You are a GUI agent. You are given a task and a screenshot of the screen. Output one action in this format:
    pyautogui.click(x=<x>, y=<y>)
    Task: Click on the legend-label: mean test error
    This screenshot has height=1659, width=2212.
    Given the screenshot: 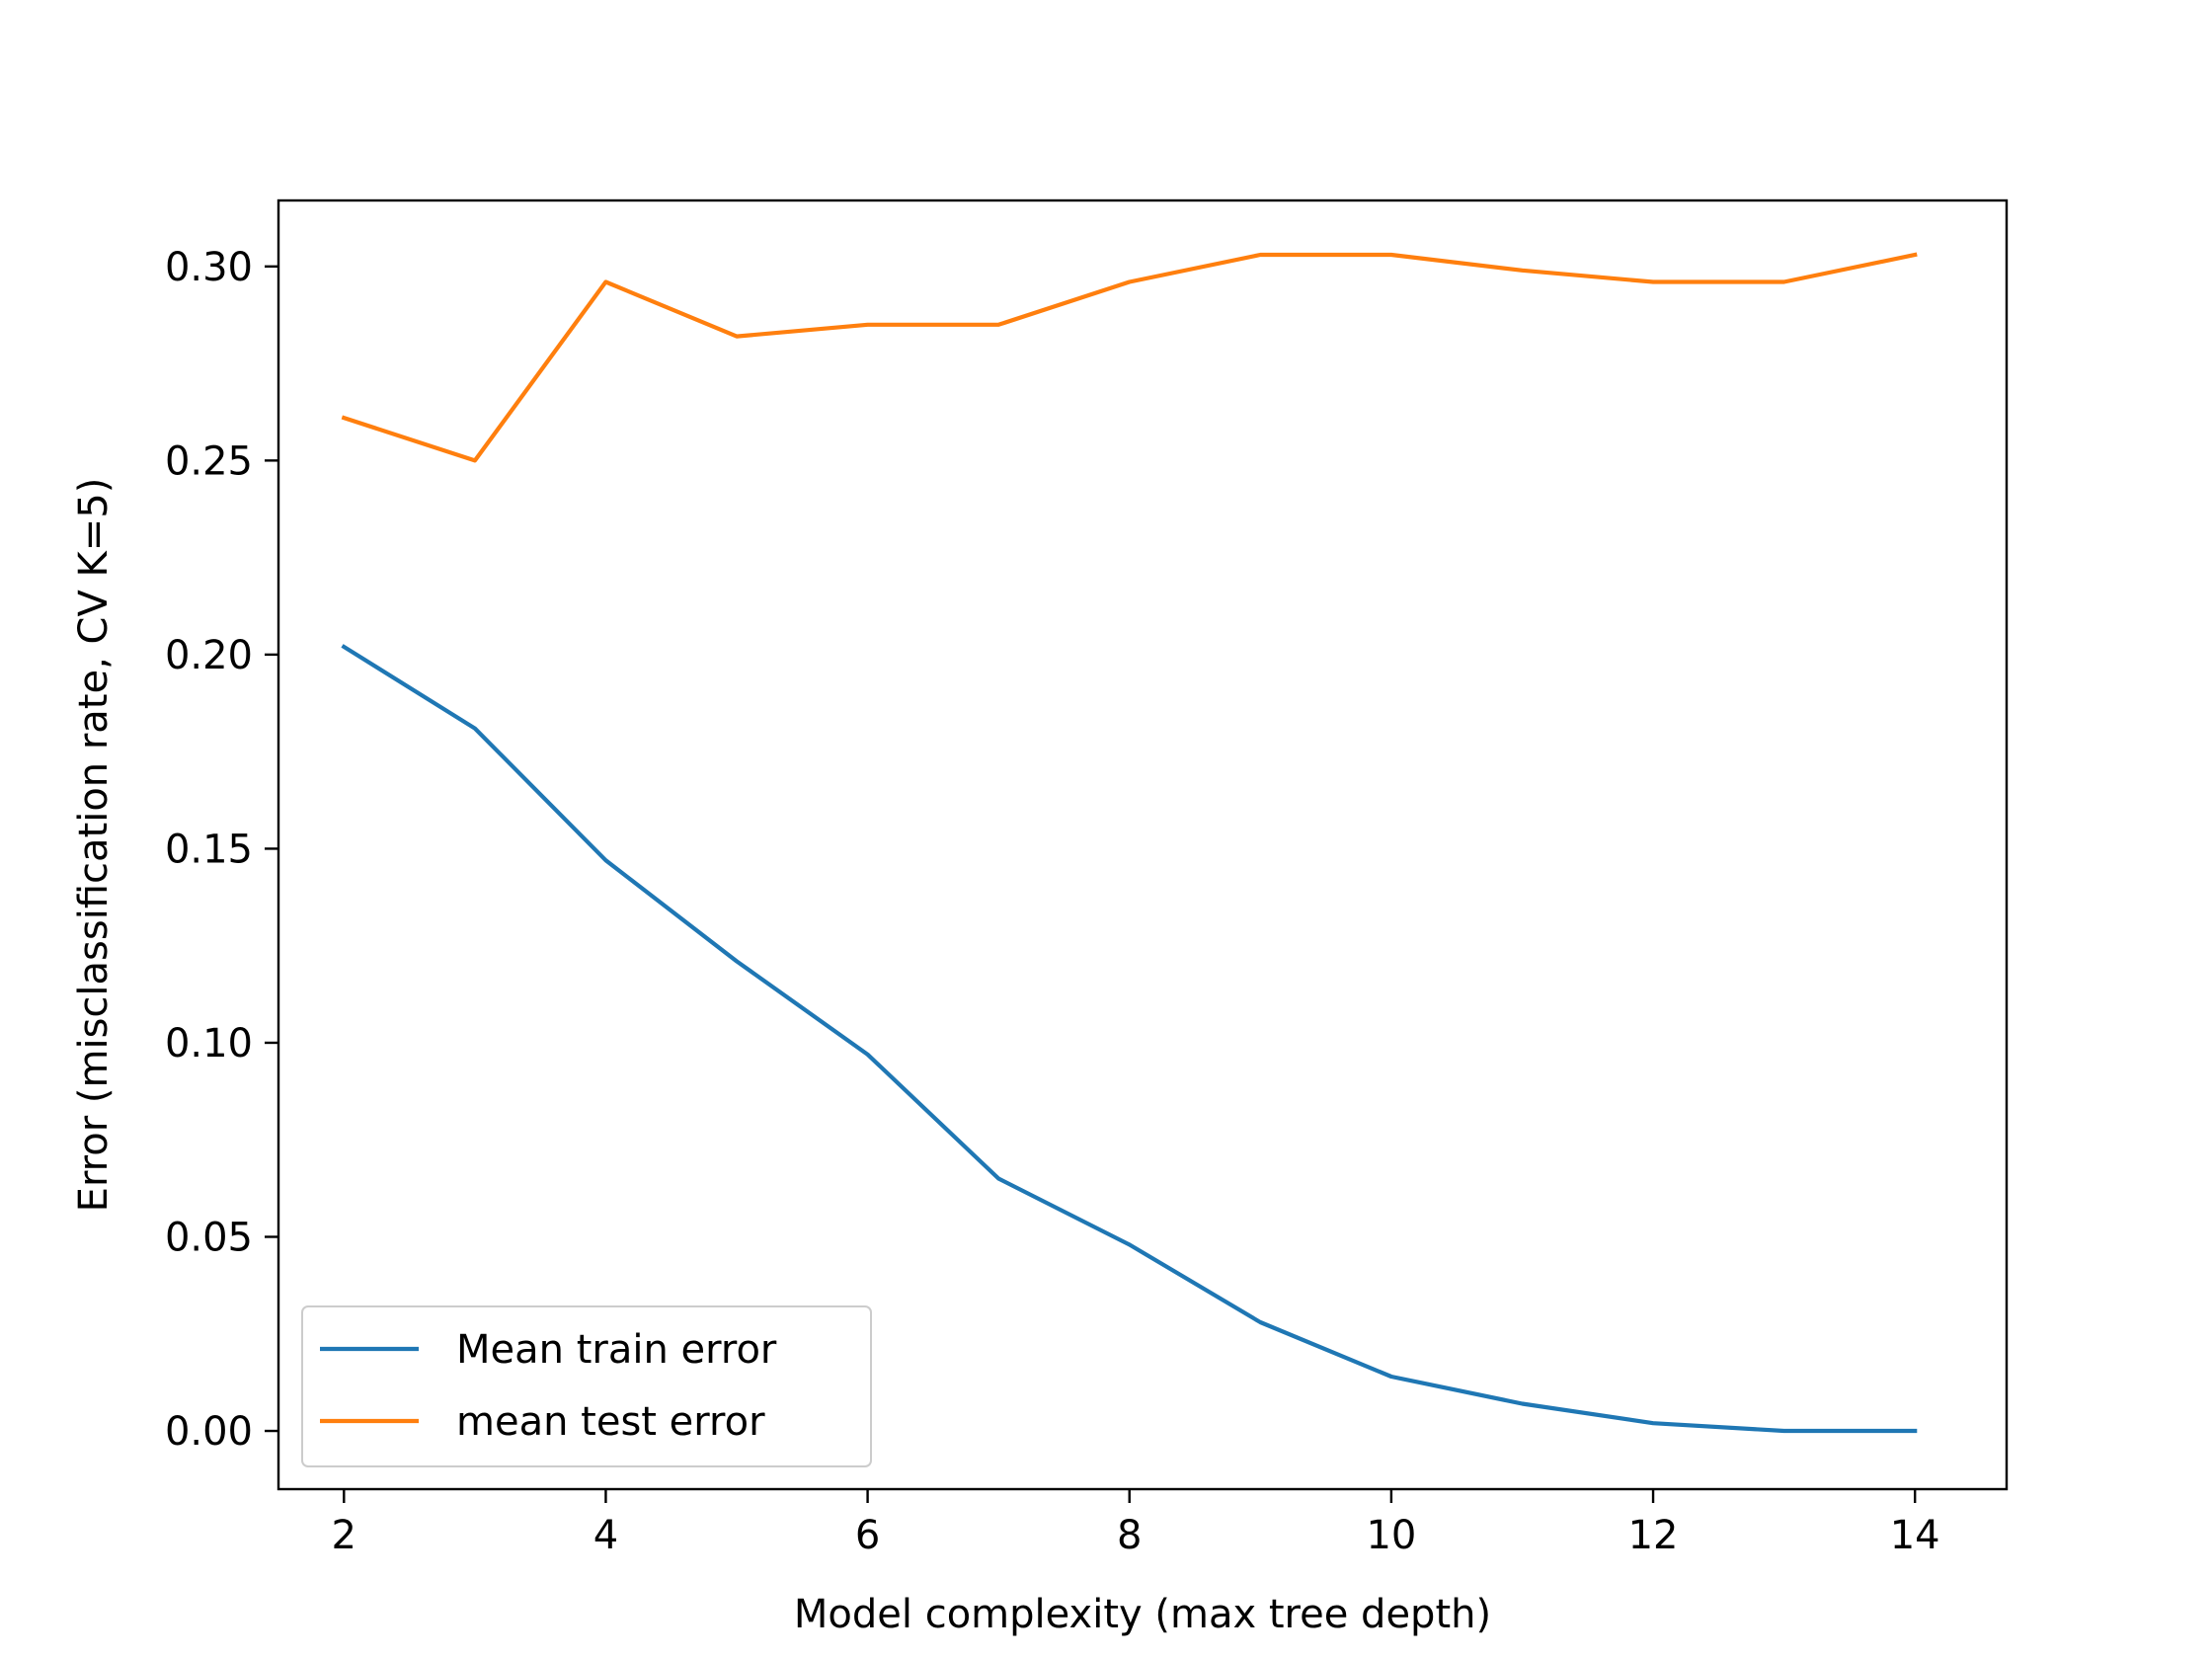 What is the action you would take?
    pyautogui.click(x=611, y=1422)
    